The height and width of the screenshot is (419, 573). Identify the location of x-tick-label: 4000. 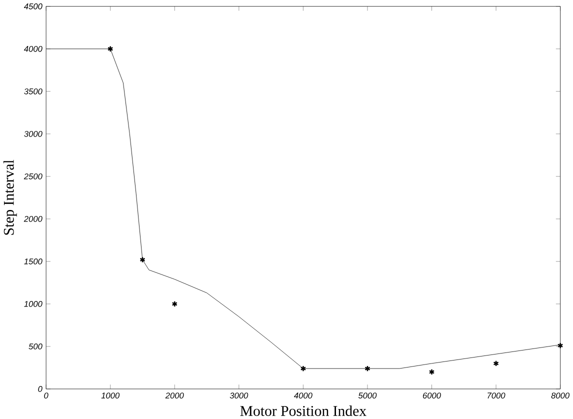
(303, 395).